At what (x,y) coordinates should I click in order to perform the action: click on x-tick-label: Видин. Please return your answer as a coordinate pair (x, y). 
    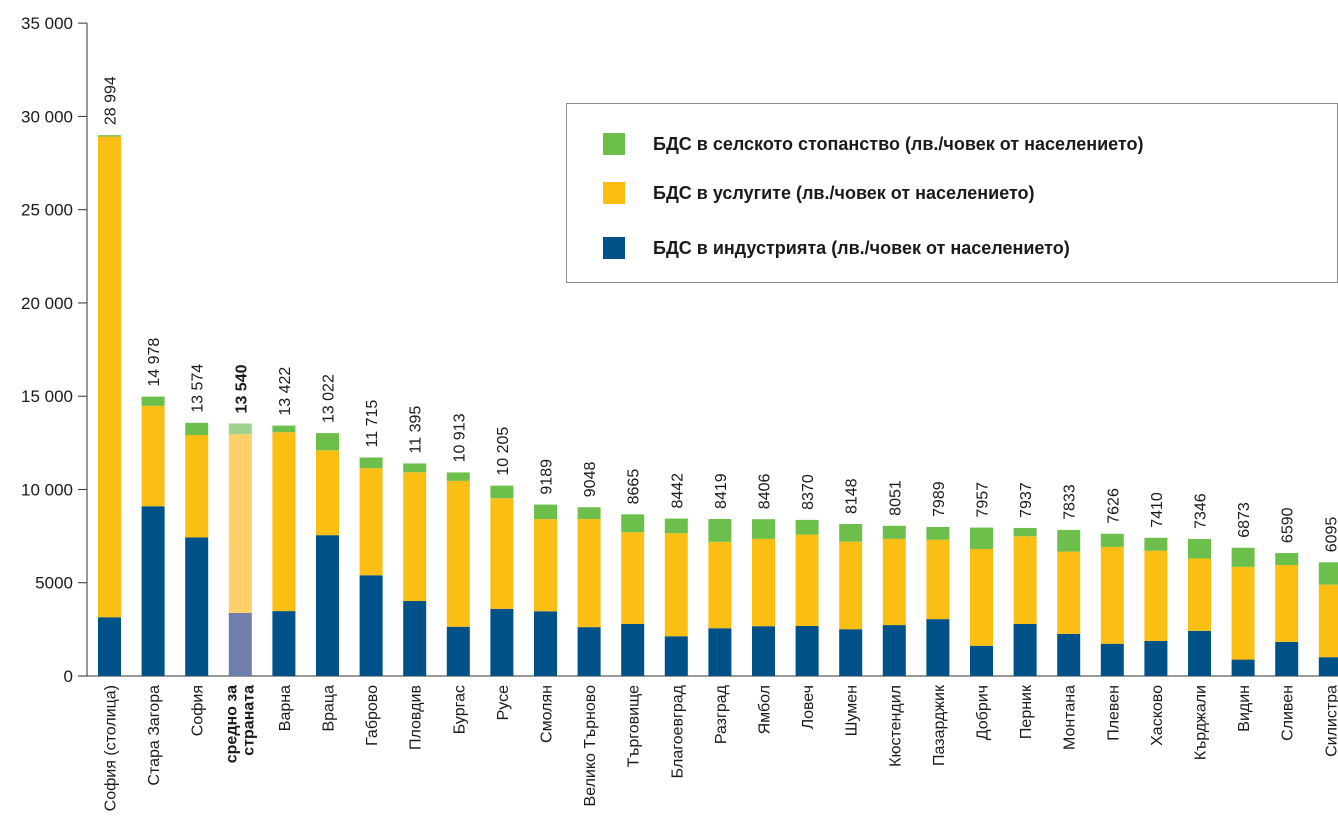
    Looking at the image, I should click on (1244, 708).